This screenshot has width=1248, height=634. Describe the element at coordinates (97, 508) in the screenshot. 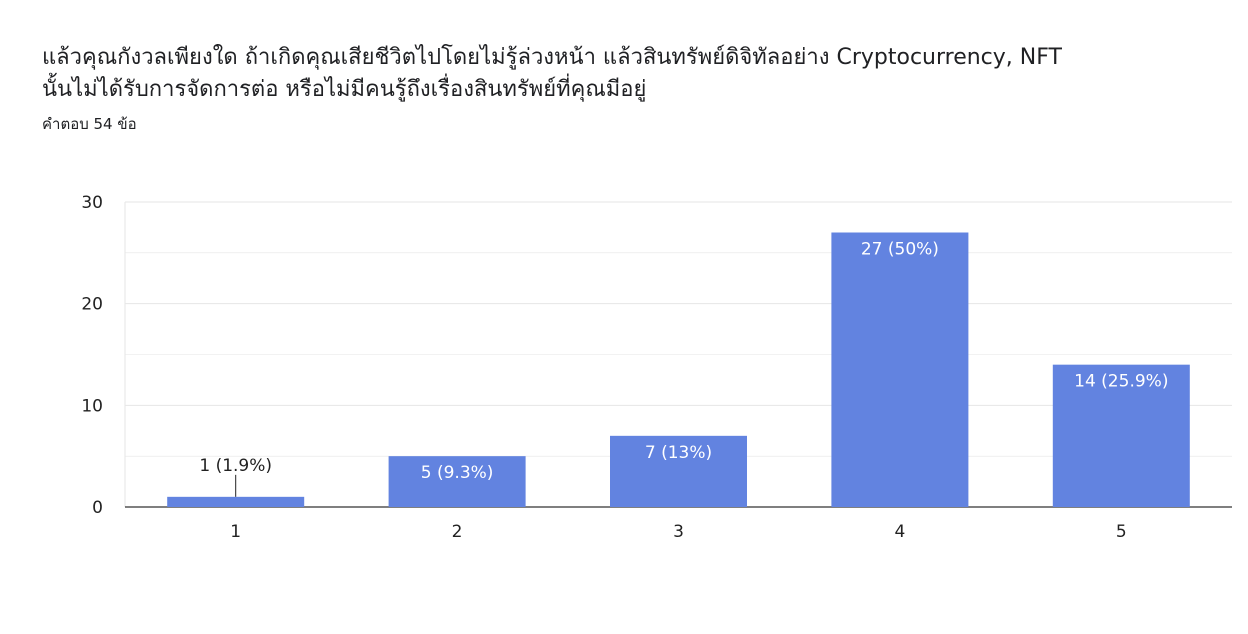

I see `y-tick-label: 0` at that location.